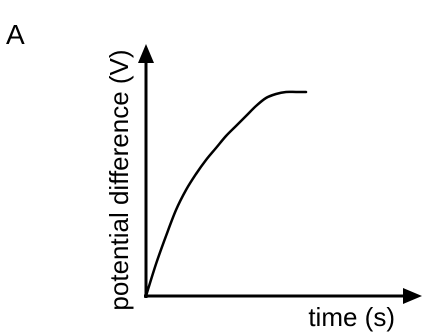  Describe the element at coordinates (15, 34) in the screenshot. I see `panel-label: A` at that location.